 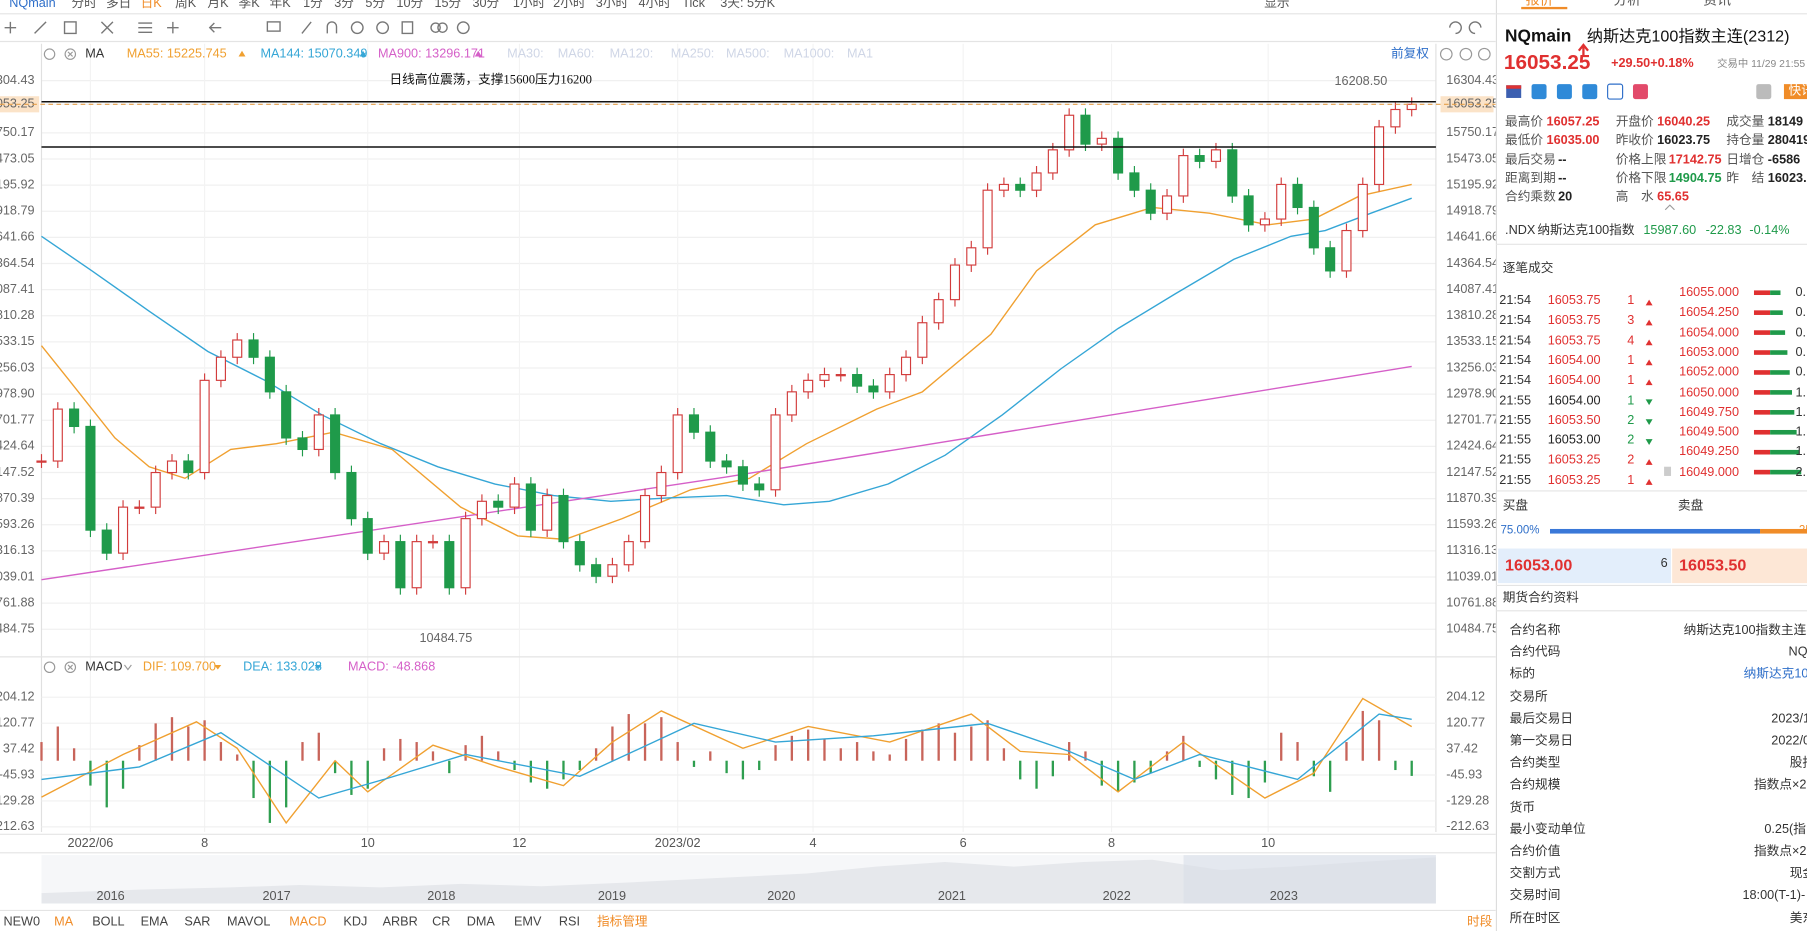 What do you see at coordinates (963, 843) in the screenshot?
I see `x-tick-label: 6` at bounding box center [963, 843].